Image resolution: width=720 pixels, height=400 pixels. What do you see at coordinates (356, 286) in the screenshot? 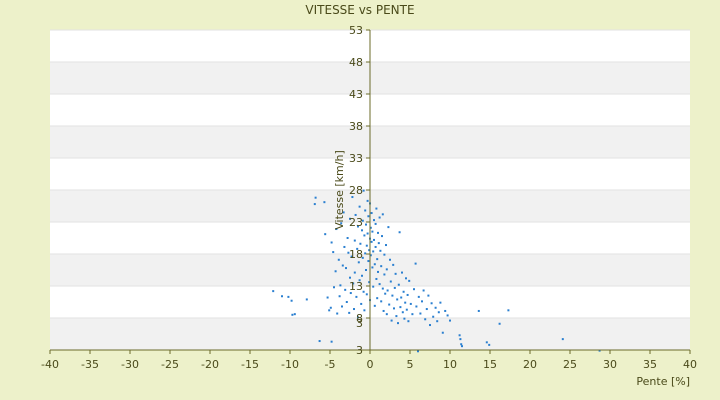
I see `y-tick-label: 13` at bounding box center [356, 286].